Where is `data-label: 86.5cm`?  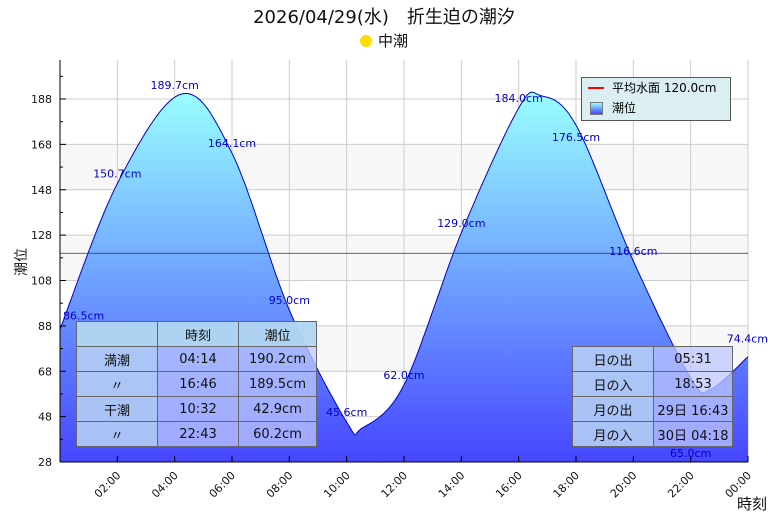
data-label: 86.5cm is located at coordinates (83, 315).